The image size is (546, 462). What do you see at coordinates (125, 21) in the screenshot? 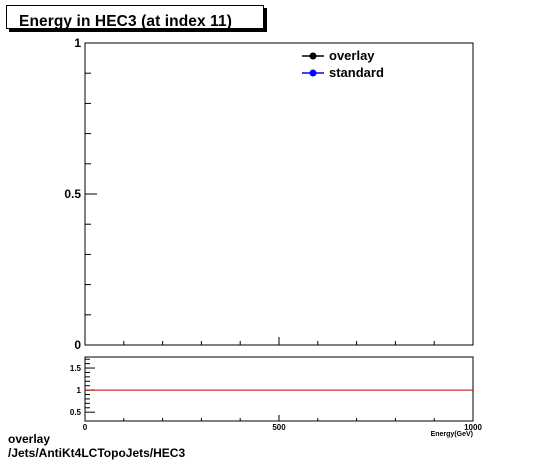
I see `chart-title: Energy in HEC3 (at index 11)` at bounding box center [125, 21].